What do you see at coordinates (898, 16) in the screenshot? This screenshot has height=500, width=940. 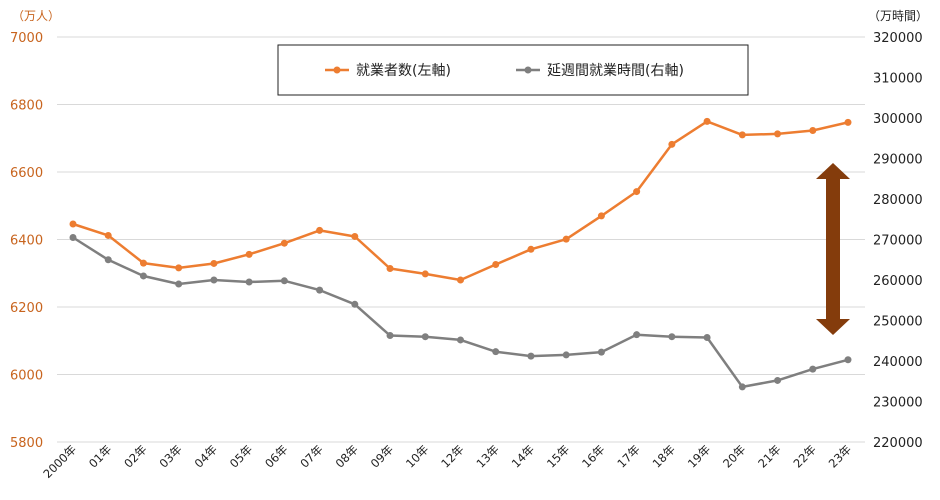 I see `right-axis-unit: （万時間）` at bounding box center [898, 16].